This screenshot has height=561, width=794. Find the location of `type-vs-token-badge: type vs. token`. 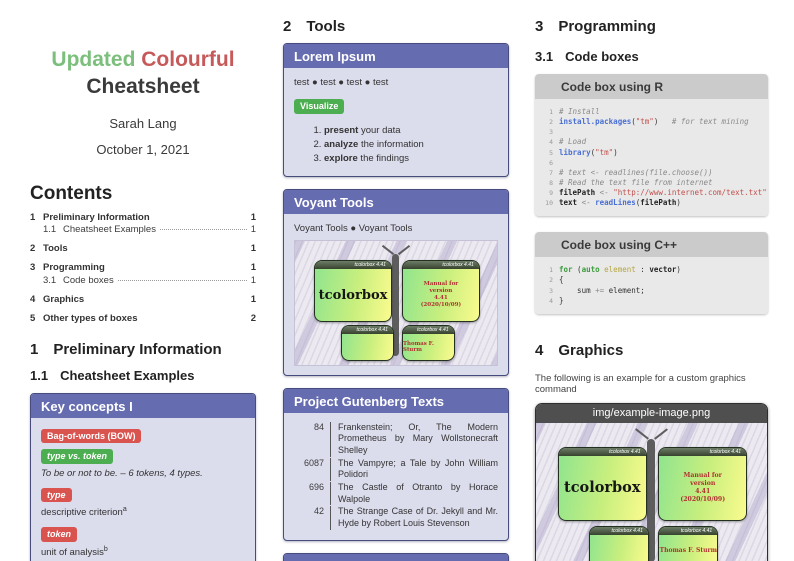

type-vs-token-badge: type vs. token is located at coordinates (77, 456).